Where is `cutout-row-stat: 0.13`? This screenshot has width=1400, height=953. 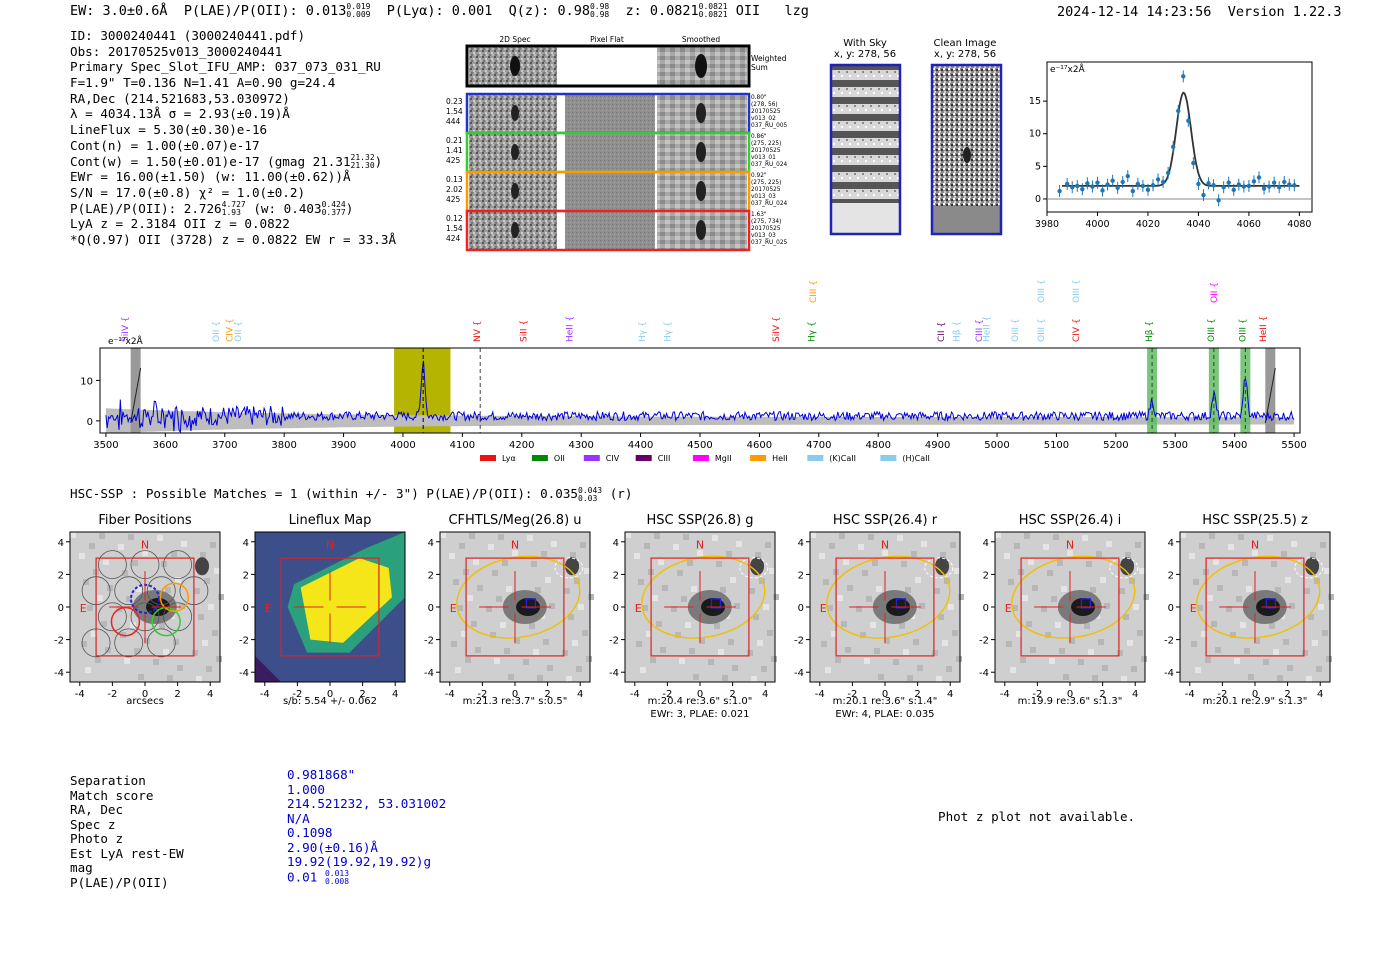
cutout-row-stat: 0.13 is located at coordinates (454, 179).